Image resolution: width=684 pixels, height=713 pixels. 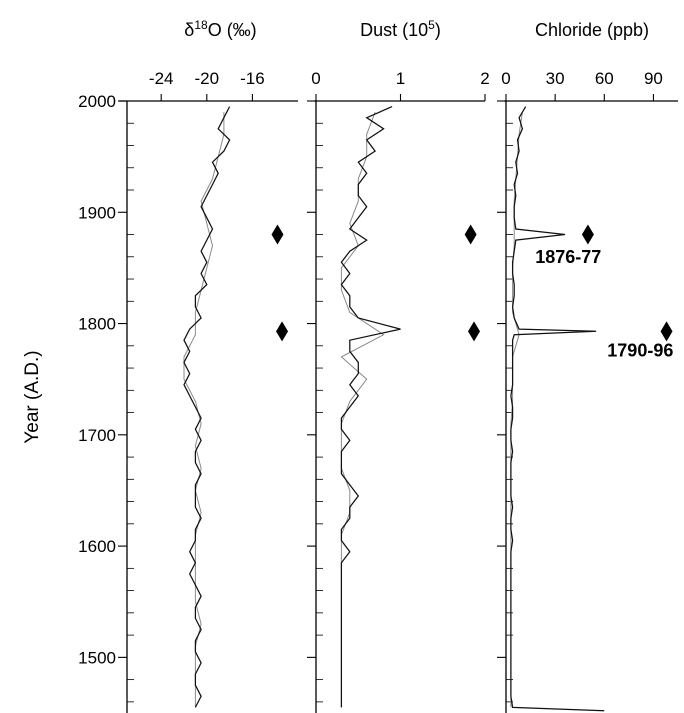 What do you see at coordinates (252, 78) in the screenshot?
I see `panel-d18o-x-tick-label-2: -16` at bounding box center [252, 78].